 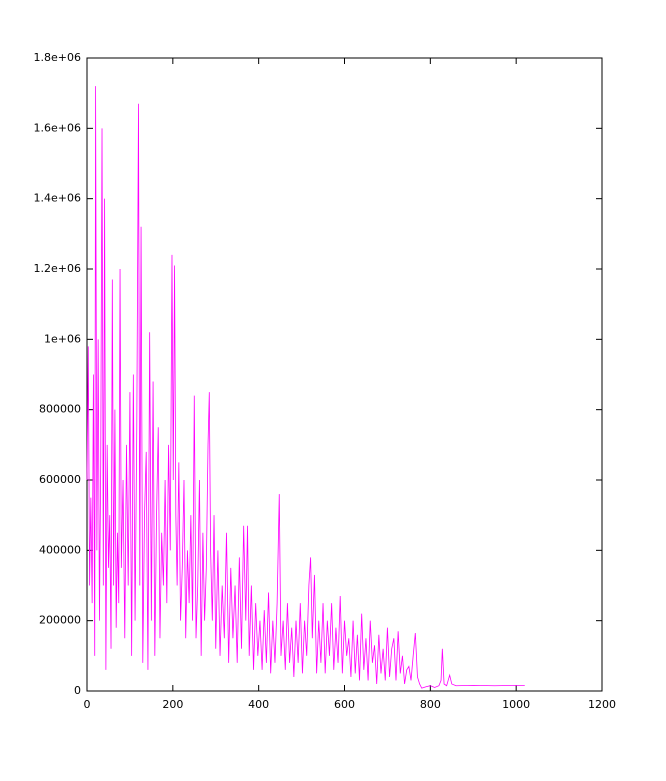 I want to click on x-tick-label: 800, so click(x=430, y=704).